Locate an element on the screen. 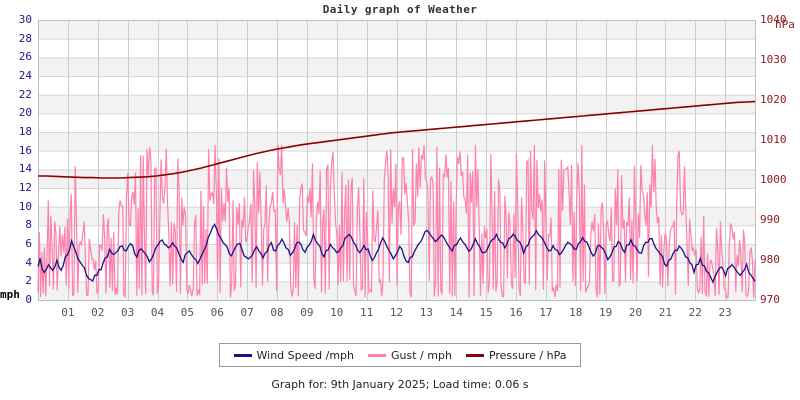 This screenshot has height=400, width=800. y-axis-left-tick: 0 is located at coordinates (28, 299).